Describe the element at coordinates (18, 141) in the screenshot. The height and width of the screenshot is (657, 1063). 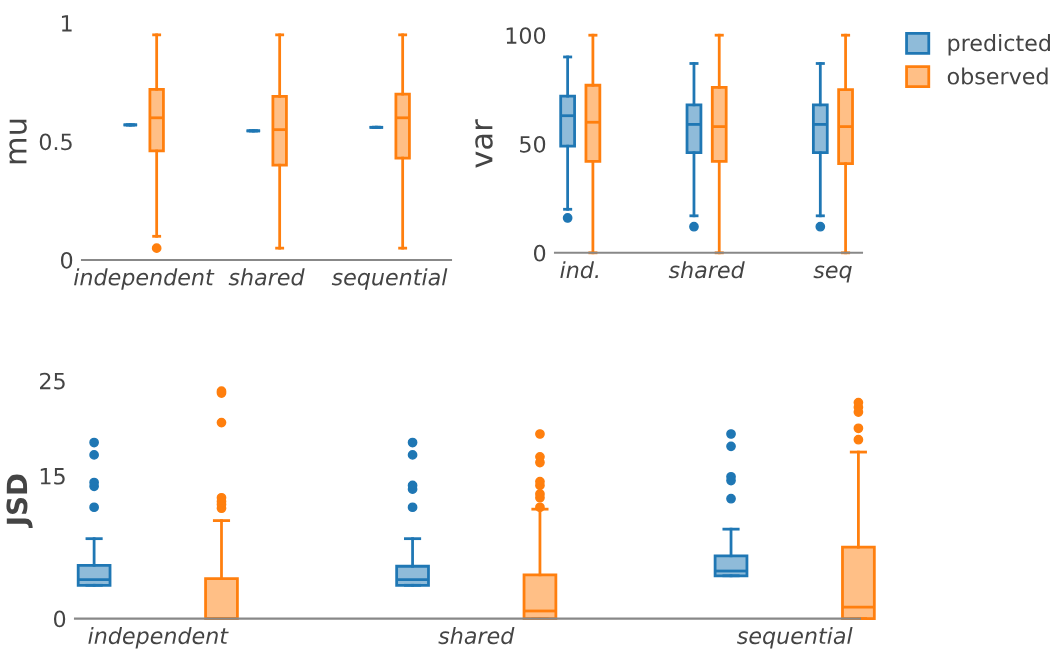
I see `y-axis-title: mu` at that location.